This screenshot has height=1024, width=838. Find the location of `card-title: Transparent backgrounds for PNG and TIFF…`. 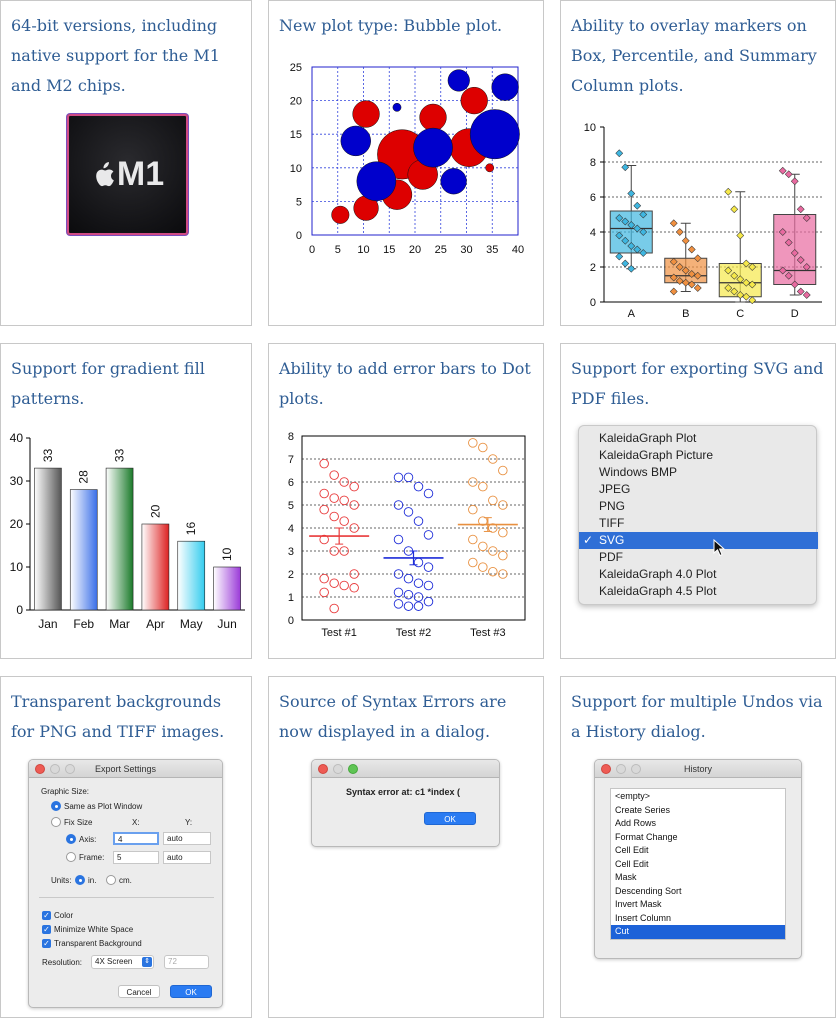

card-title: Transparent backgrounds for PNG and TIFF… is located at coordinates (118, 716).